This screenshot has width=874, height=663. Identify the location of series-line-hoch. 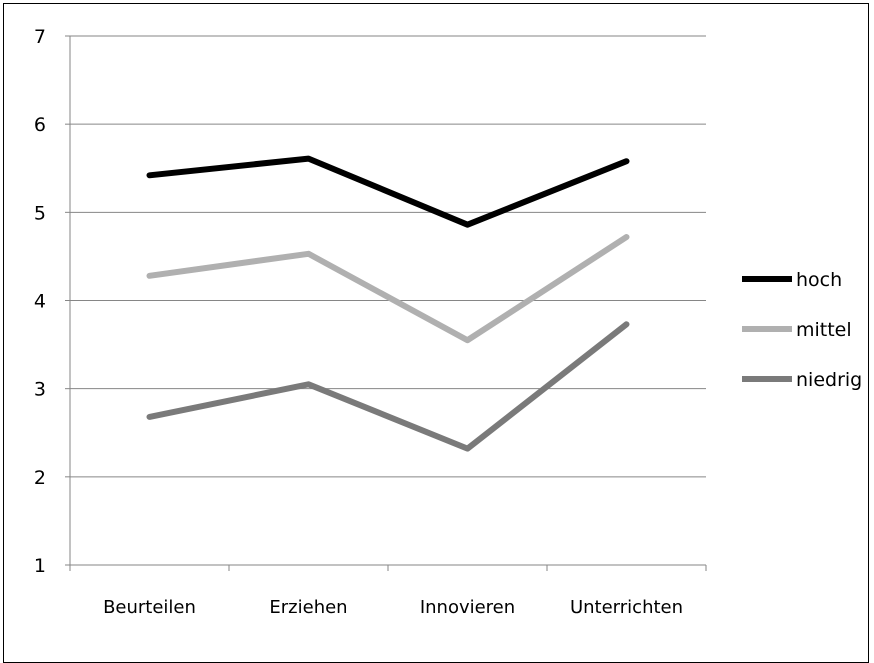
(388, 191).